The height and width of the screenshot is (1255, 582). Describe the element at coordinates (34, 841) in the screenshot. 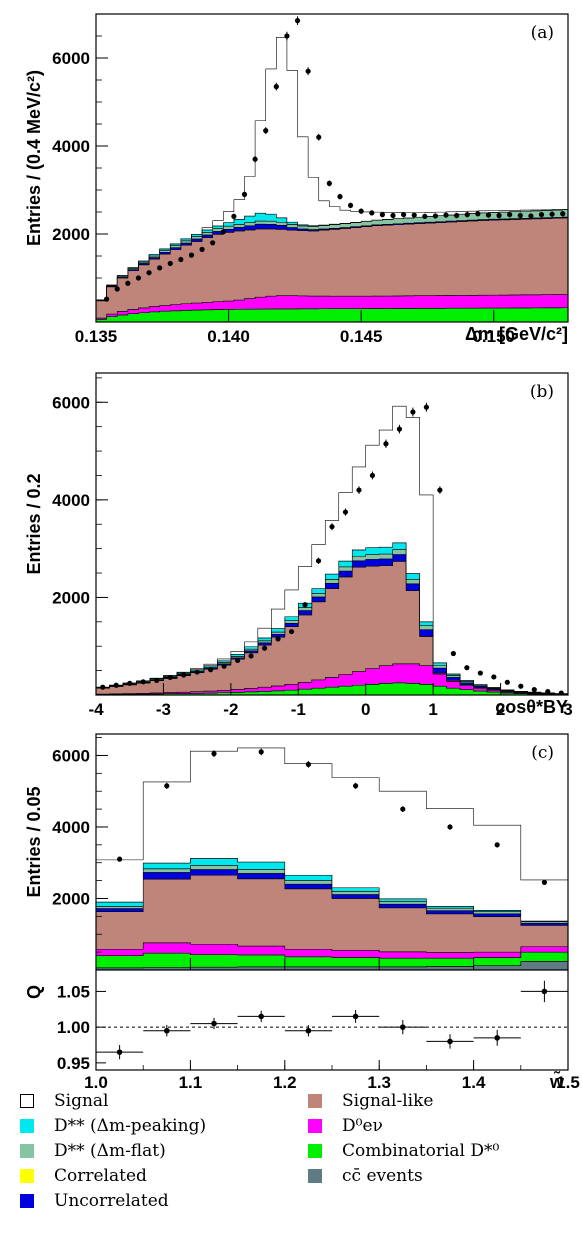

I see `y-axis-label: Entries / 0.05` at that location.